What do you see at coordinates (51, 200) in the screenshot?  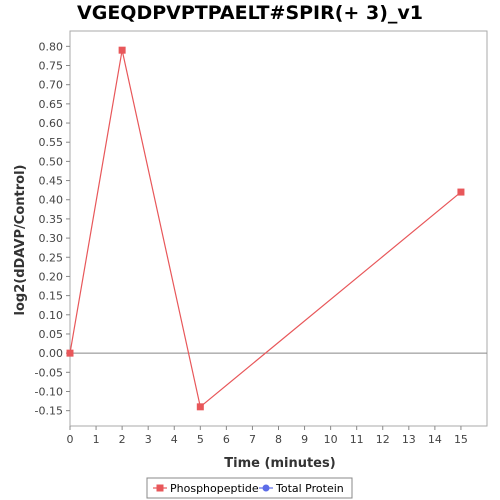 I see `y-tick-label: 0.40` at bounding box center [51, 200].